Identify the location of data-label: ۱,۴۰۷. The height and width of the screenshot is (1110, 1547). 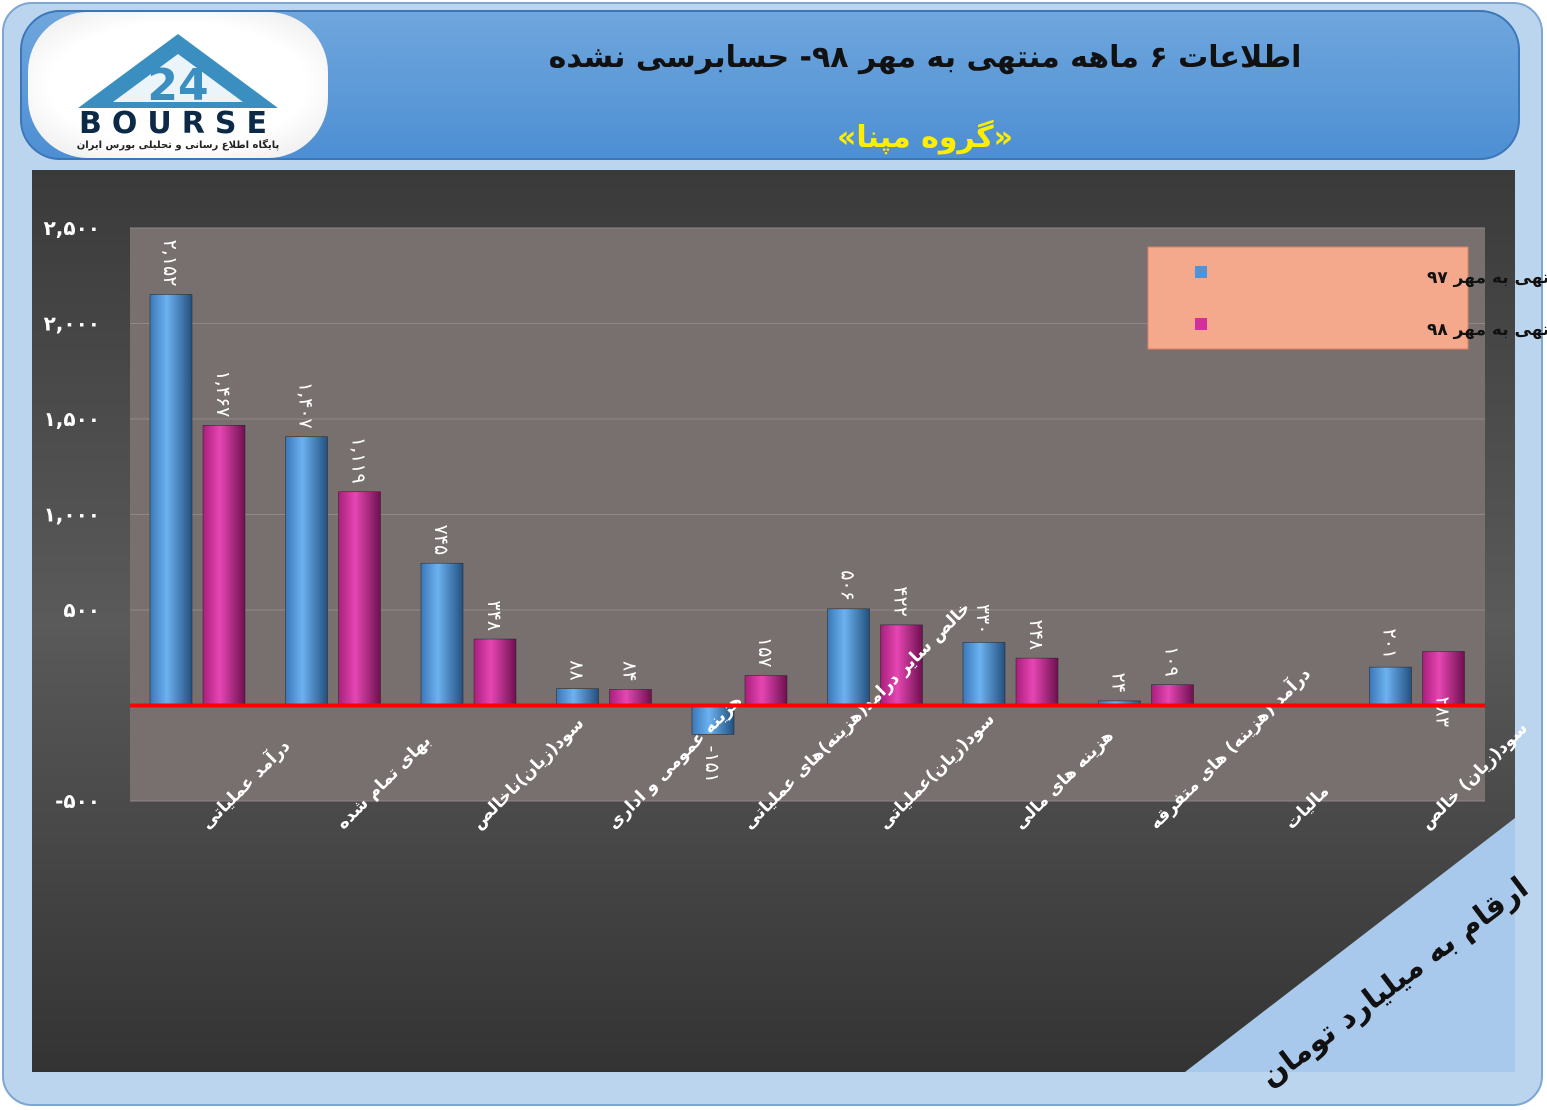
(306, 405).